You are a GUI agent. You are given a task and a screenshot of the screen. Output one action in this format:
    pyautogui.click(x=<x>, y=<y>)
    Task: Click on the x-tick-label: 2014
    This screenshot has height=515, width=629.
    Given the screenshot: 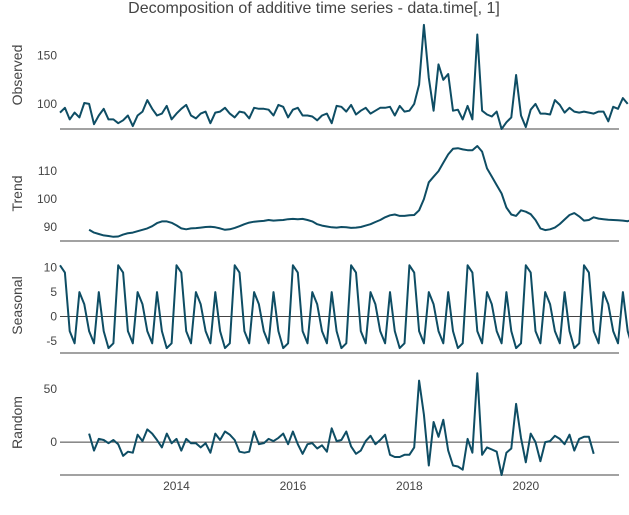 What is the action you would take?
    pyautogui.click(x=176, y=486)
    